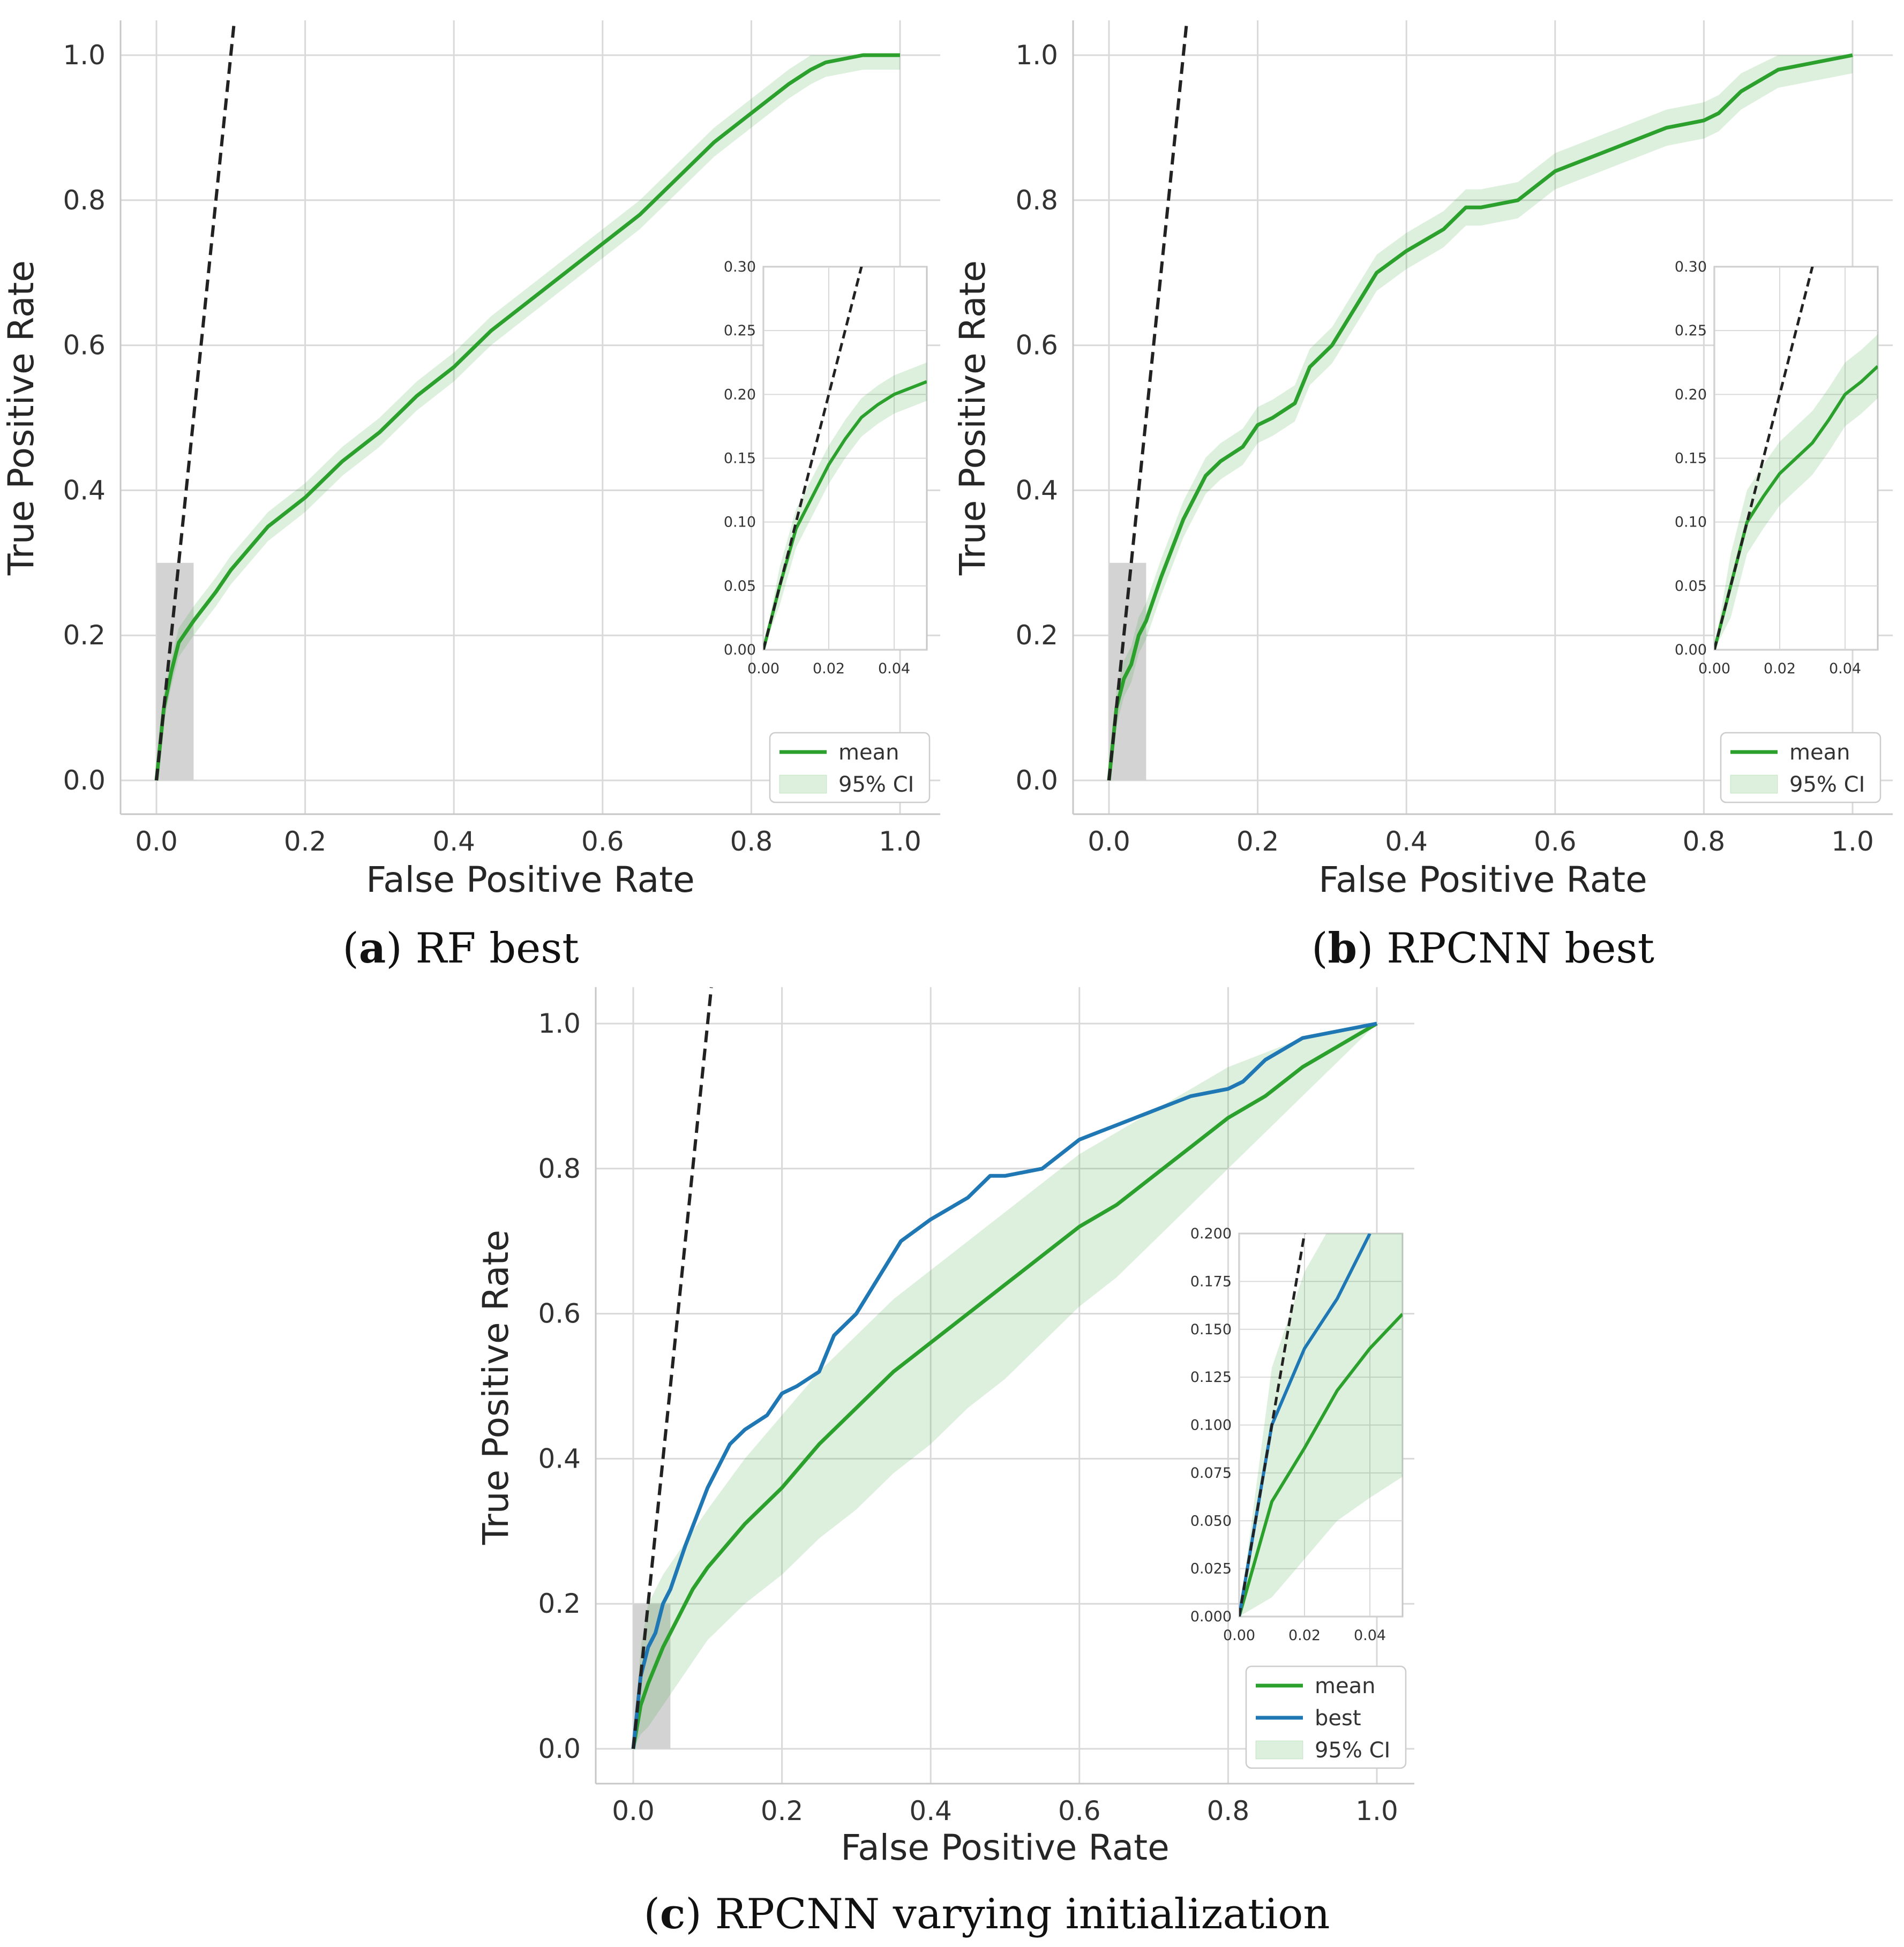 The width and height of the screenshot is (1904, 1947). Describe the element at coordinates (1211, 1425) in the screenshot. I see `inset-y-tick-label: 0.100` at that location.